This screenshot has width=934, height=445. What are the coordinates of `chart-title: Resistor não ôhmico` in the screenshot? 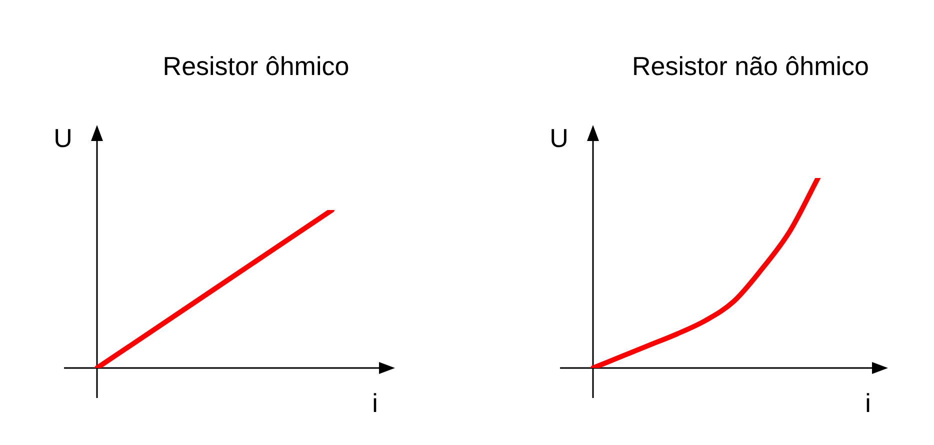 It's located at (750, 66).